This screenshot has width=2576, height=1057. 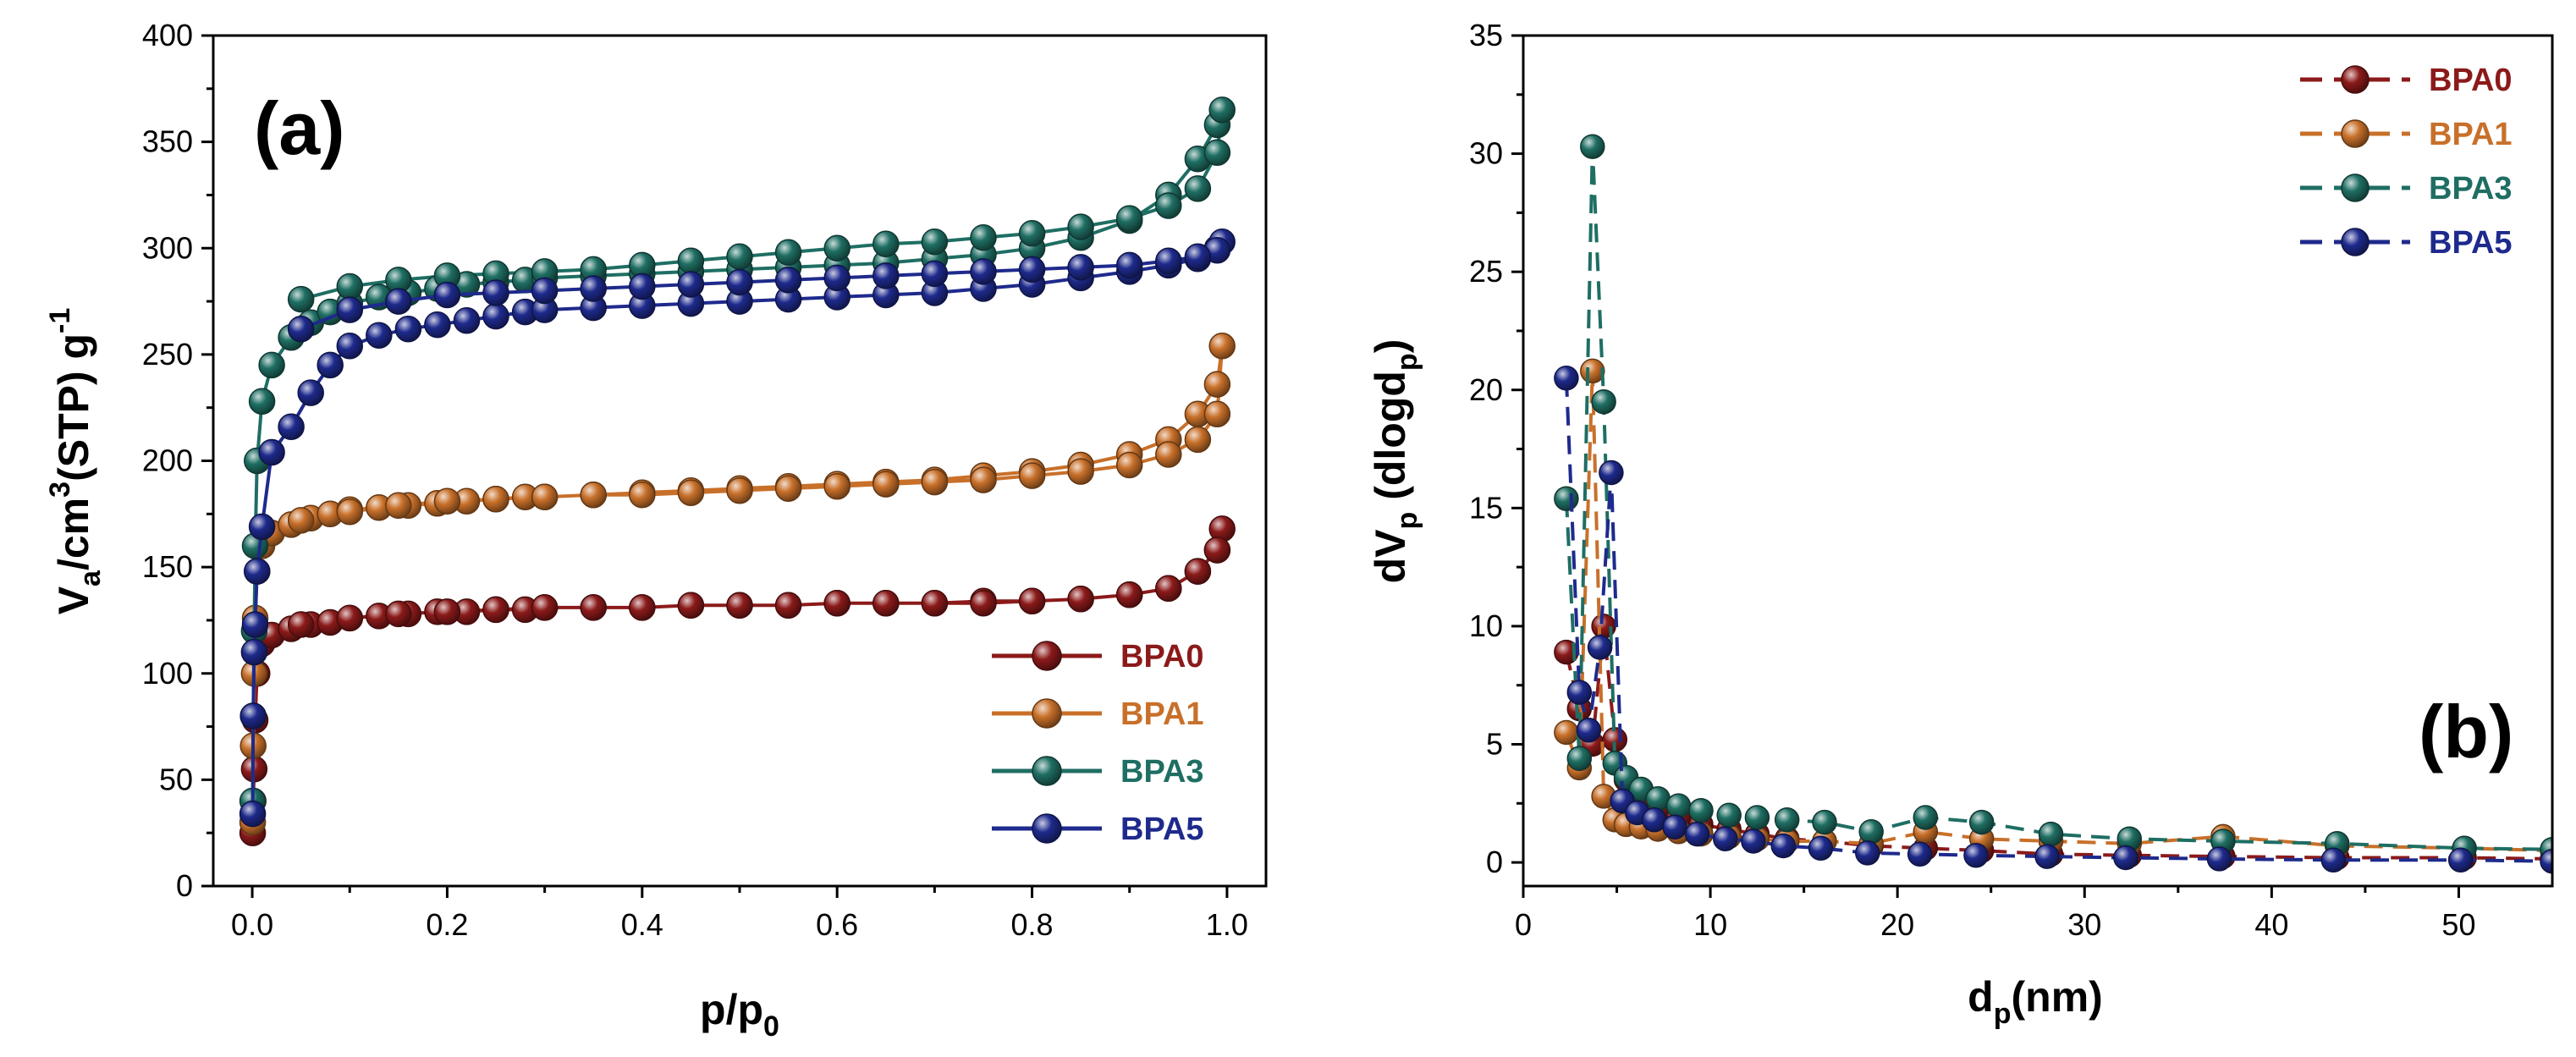 I want to click on chart-a-legend: BPA0 BPA1 BPA3 BPA5, so click(x=1098, y=743).